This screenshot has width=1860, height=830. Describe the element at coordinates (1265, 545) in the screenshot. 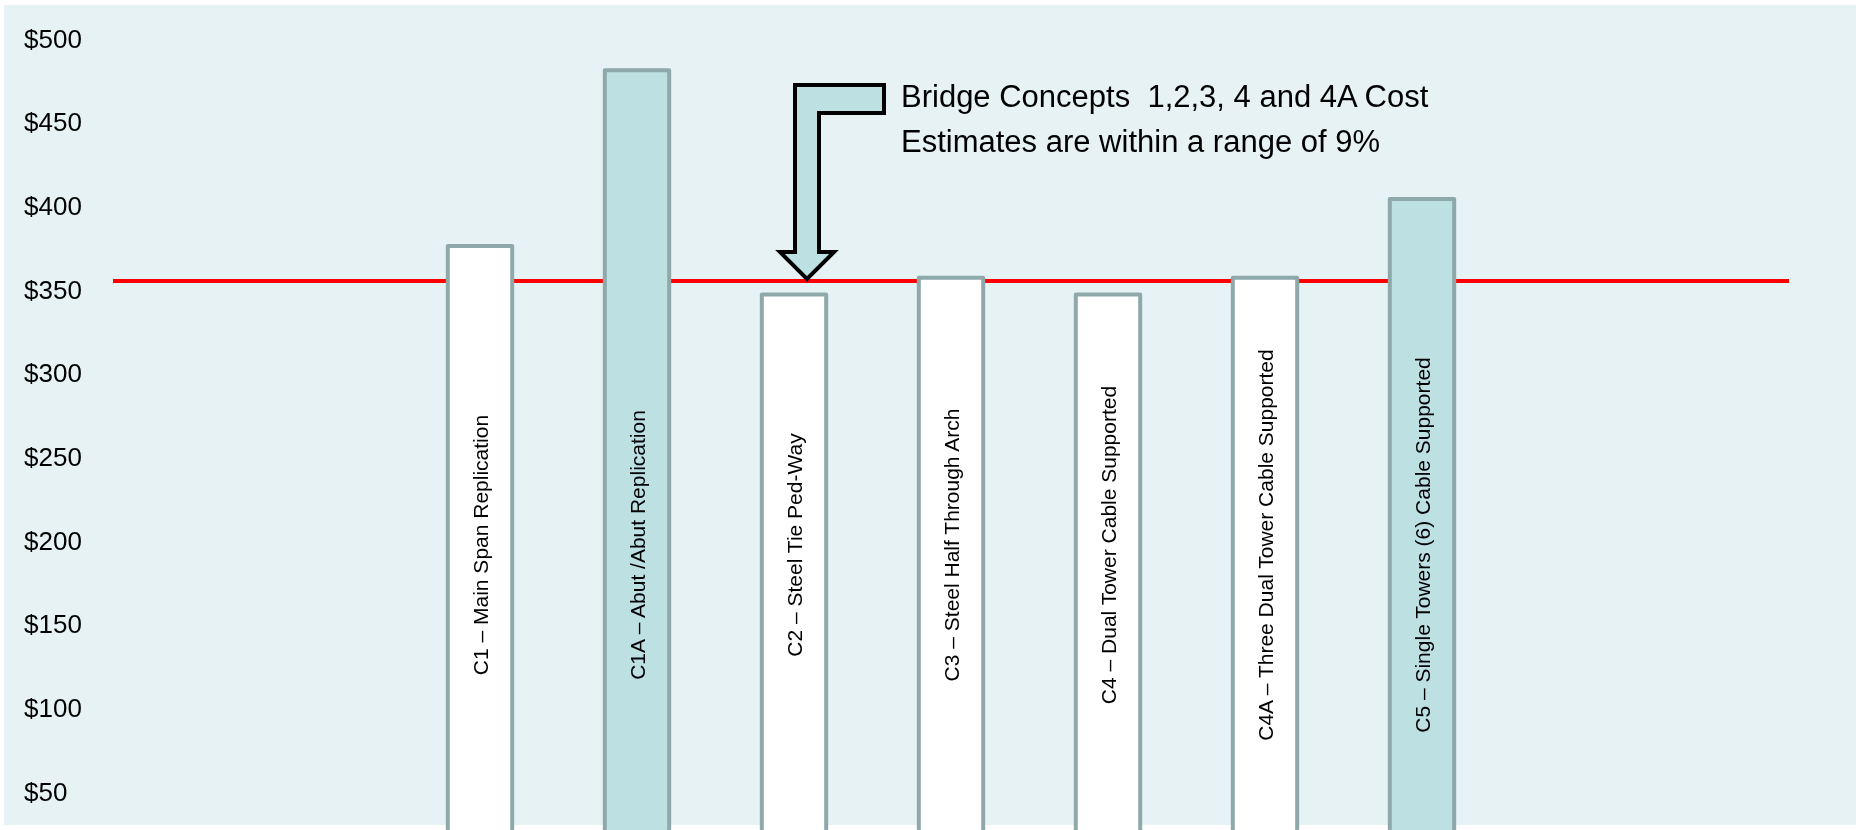

I see `x-tick-label: C4A – Three Dual Tower Cable Supported` at that location.